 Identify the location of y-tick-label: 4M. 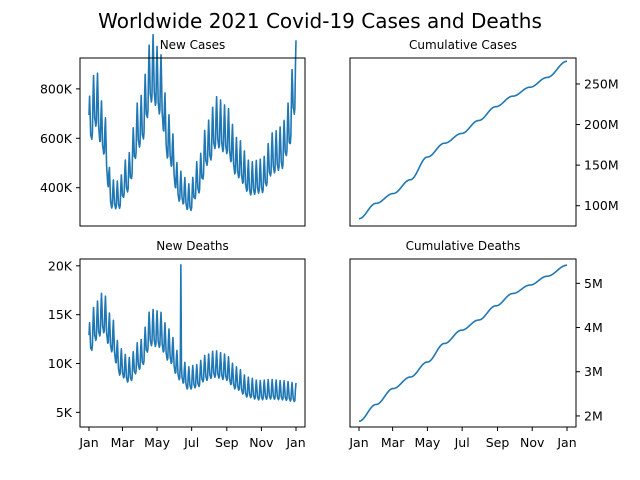
(593, 327).